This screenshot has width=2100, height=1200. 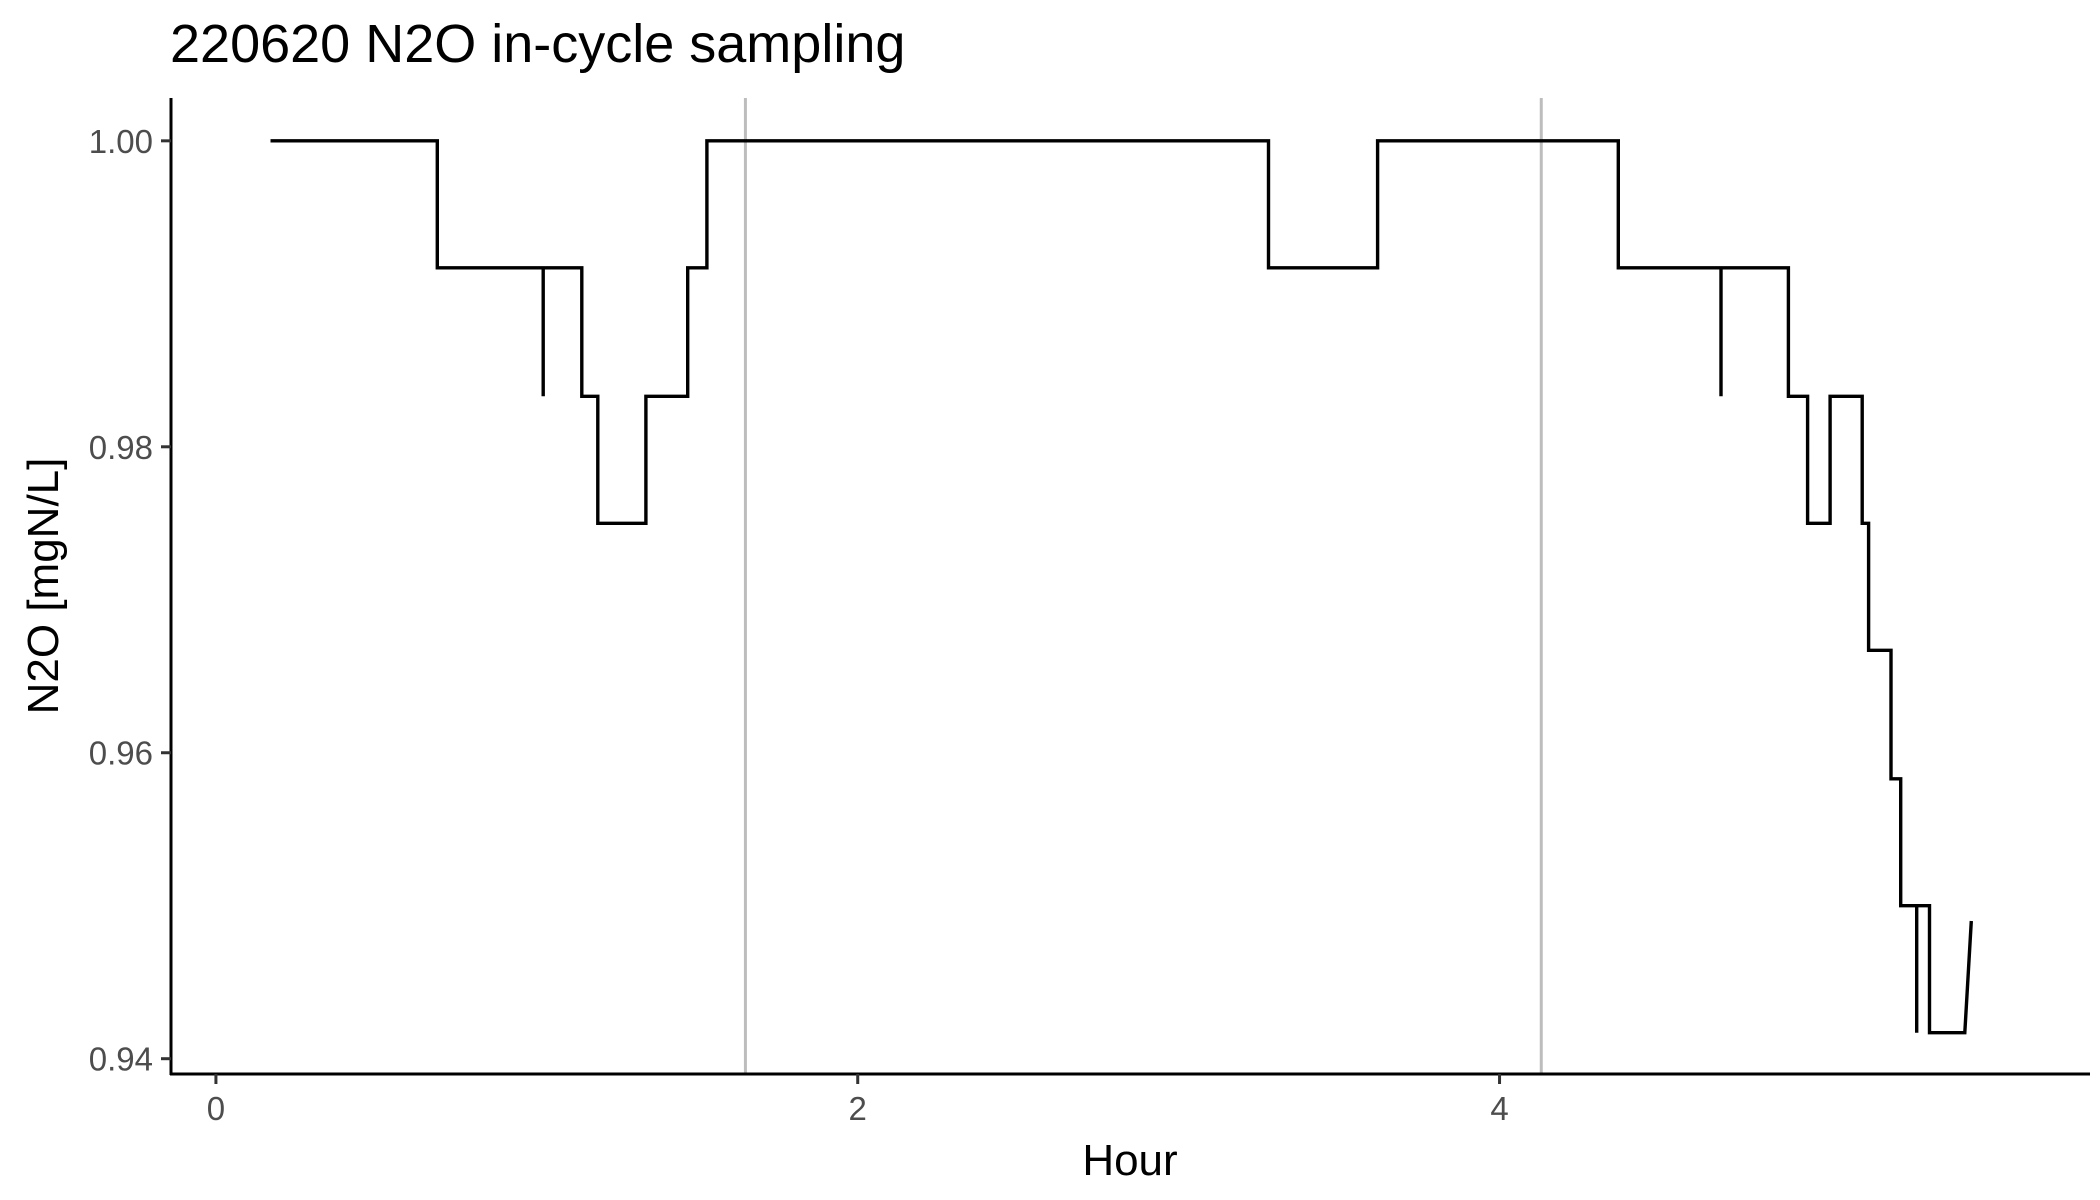 What do you see at coordinates (43, 586) in the screenshot?
I see `y-axis-title: N2O [mgN/L]` at bounding box center [43, 586].